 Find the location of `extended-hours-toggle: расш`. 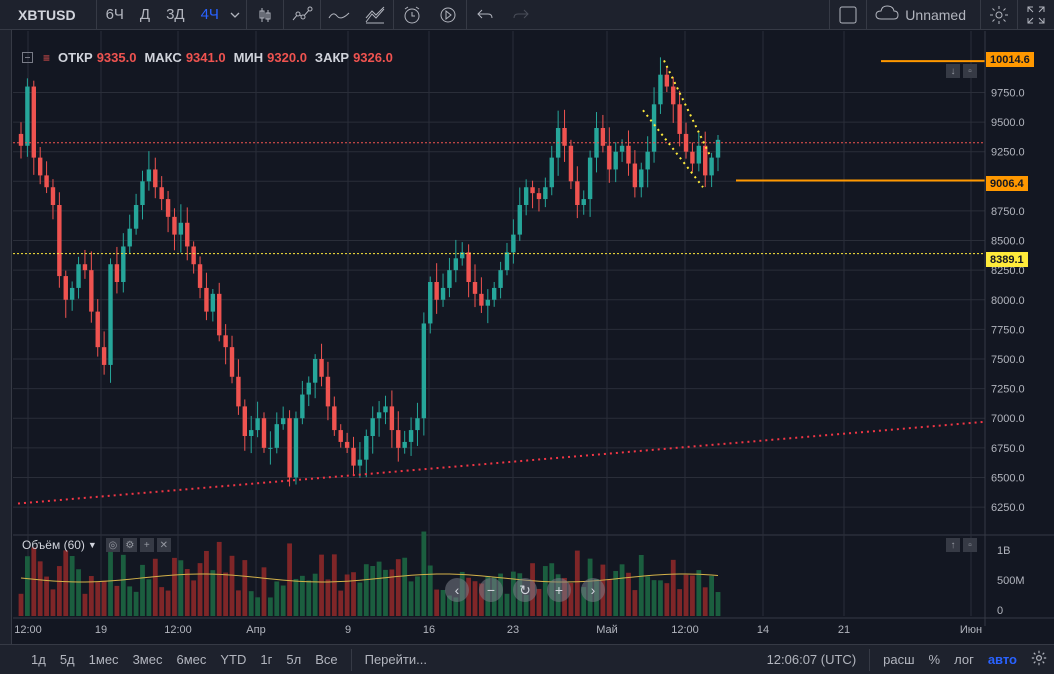

extended-hours-toggle: расш is located at coordinates (899, 659).